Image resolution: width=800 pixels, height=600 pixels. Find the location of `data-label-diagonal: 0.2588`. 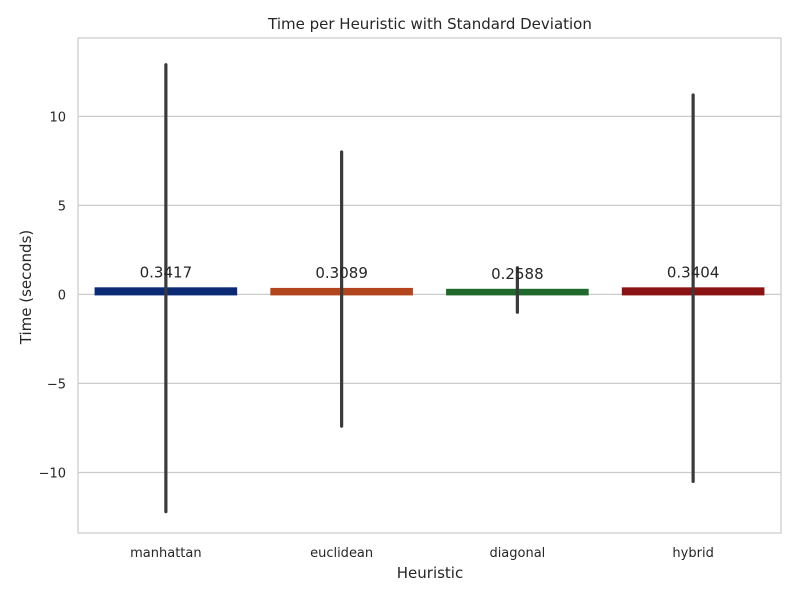

data-label-diagonal: 0.2588 is located at coordinates (517, 274).